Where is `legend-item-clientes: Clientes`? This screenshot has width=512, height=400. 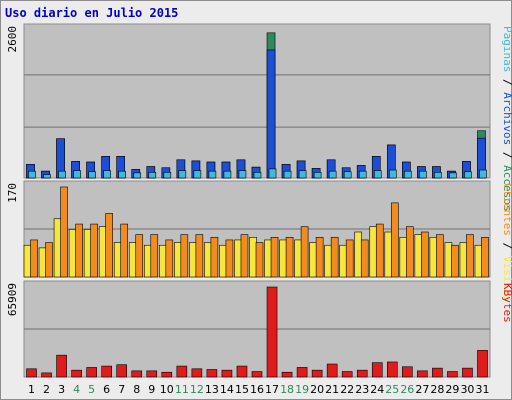
legend-item-clientes: Clientes is located at coordinates (506, 209).